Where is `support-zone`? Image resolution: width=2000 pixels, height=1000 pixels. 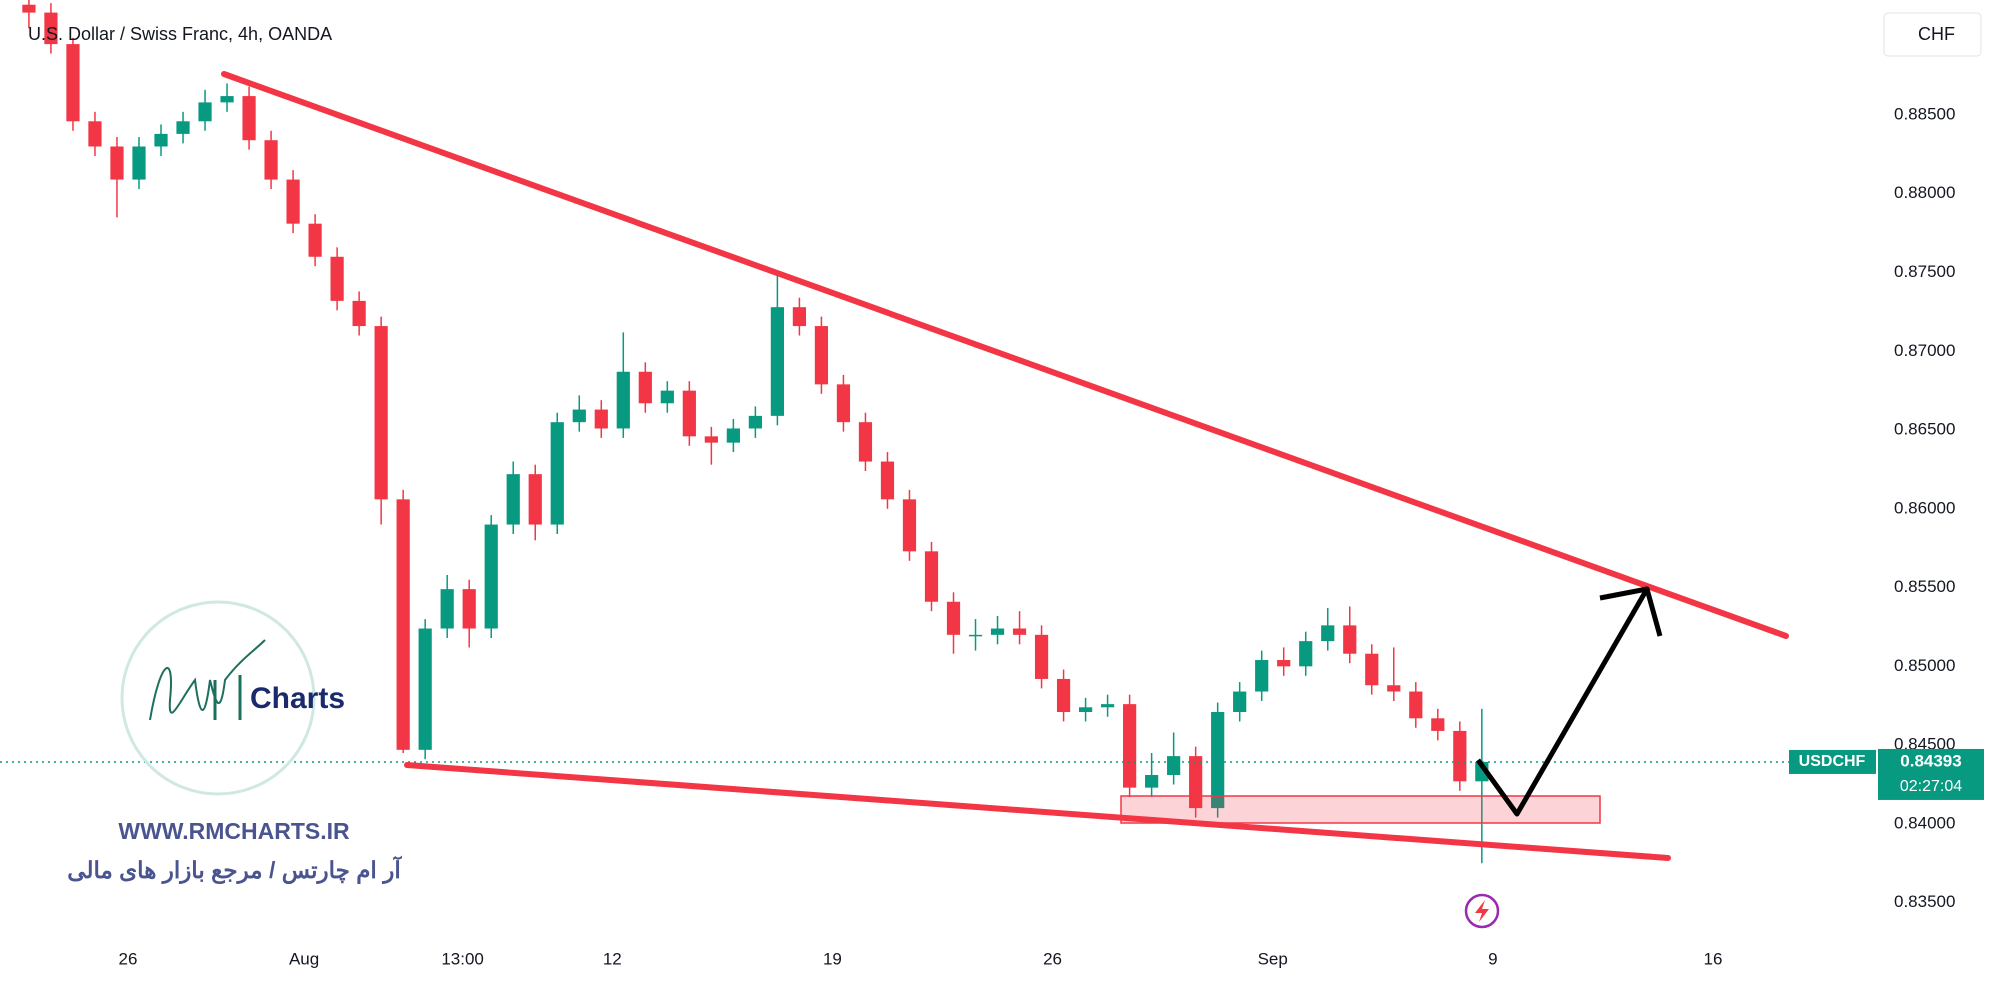
support-zone is located at coordinates (1360, 809).